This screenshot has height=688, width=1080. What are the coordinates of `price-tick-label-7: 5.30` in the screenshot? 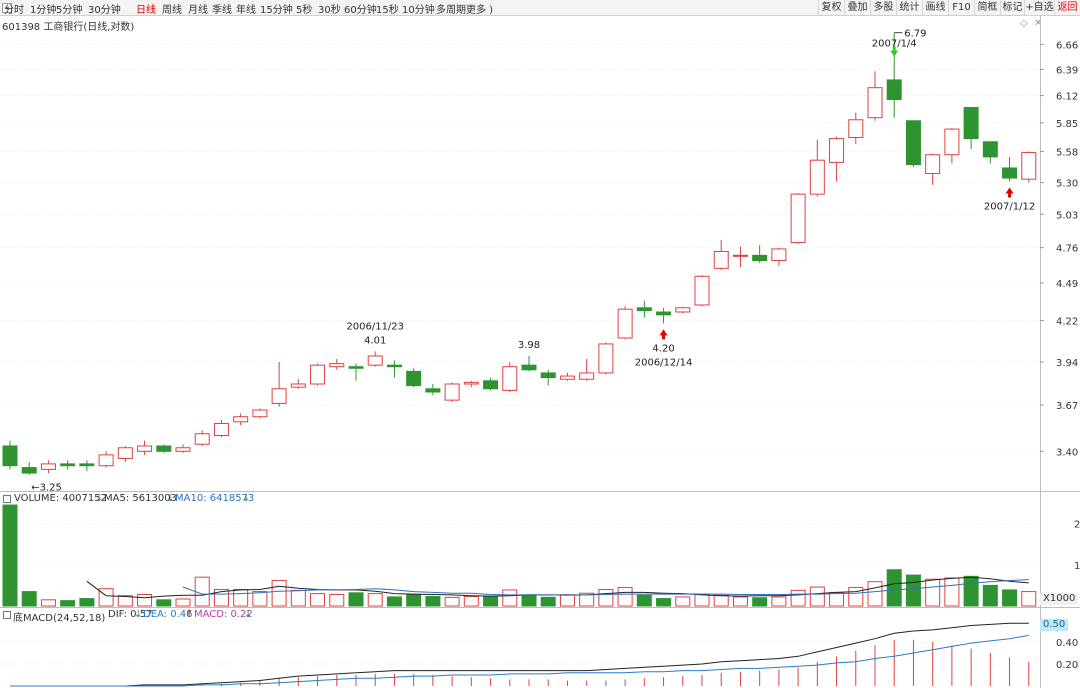 It's located at (1067, 184).